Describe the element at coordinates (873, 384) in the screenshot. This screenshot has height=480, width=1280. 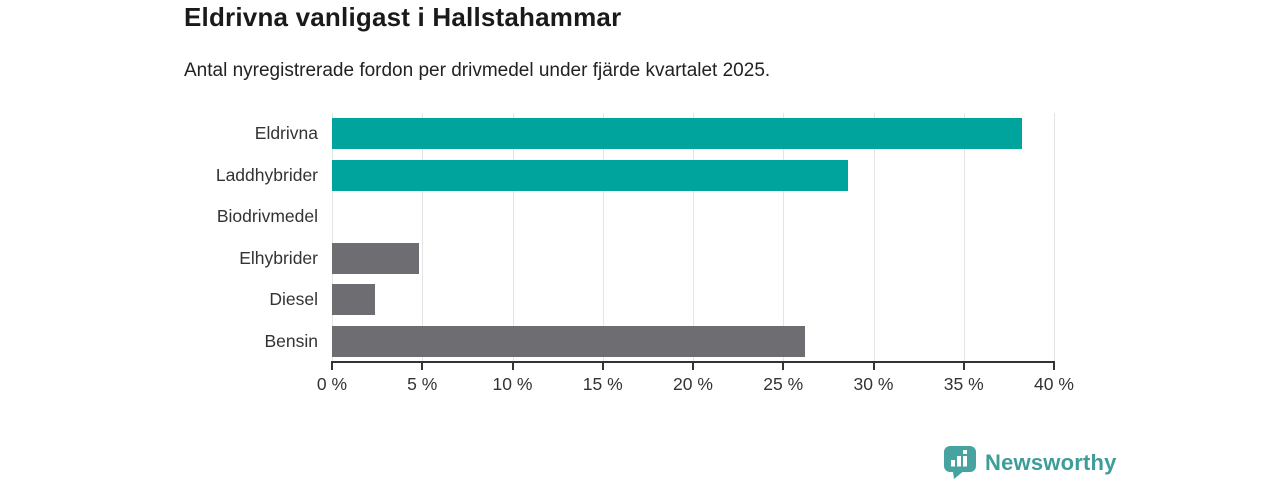
I see `x-tick-label: 30 %` at that location.